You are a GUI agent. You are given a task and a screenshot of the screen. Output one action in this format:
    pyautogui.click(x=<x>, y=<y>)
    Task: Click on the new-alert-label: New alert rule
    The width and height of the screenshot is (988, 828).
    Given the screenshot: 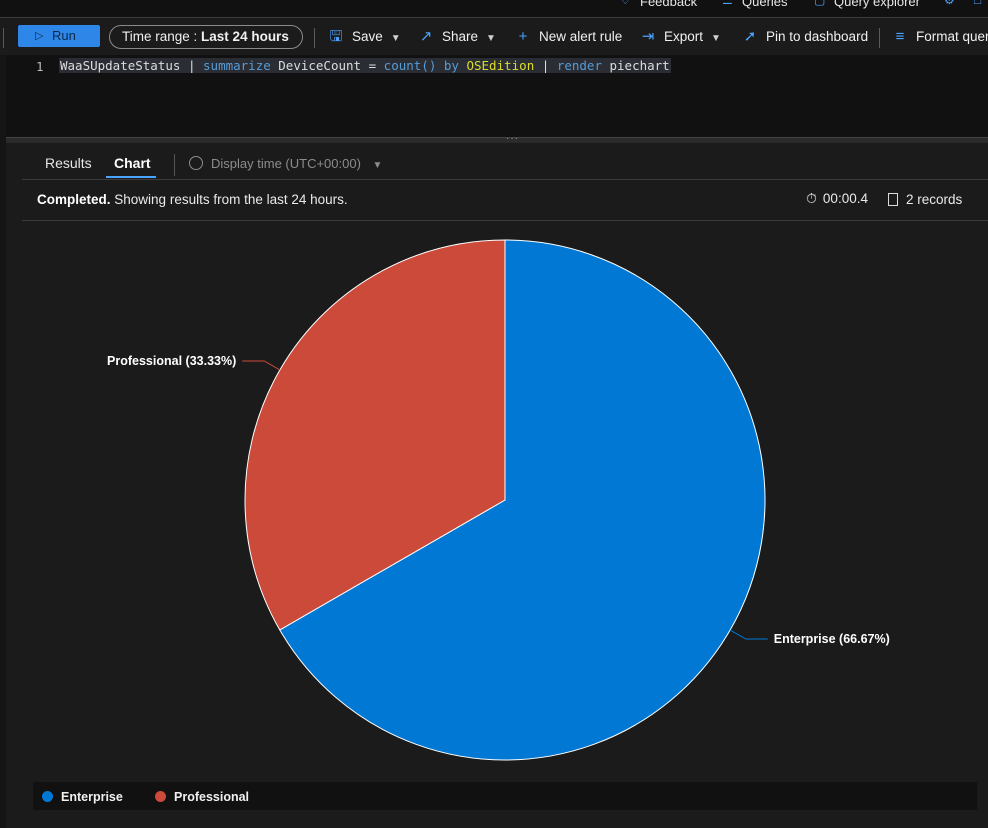 What is the action you would take?
    pyautogui.click(x=581, y=36)
    